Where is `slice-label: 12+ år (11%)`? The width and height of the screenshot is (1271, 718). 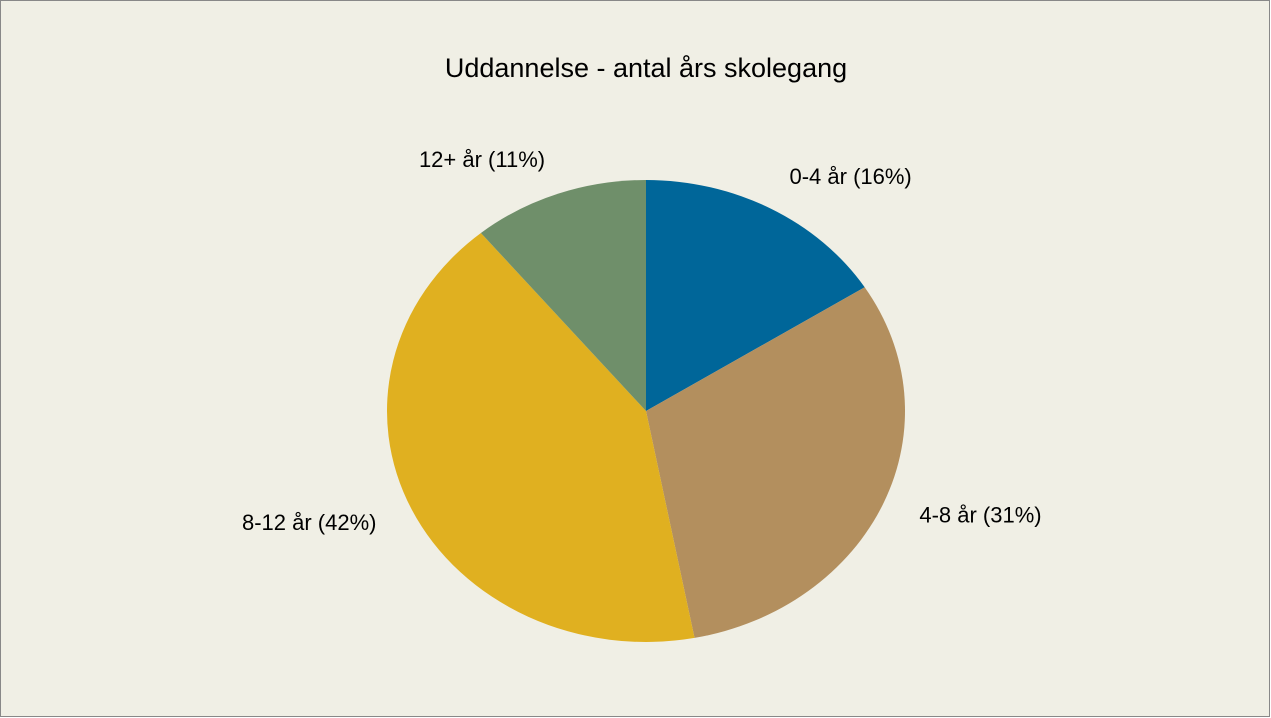
slice-label: 12+ år (11%) is located at coordinates (482, 159).